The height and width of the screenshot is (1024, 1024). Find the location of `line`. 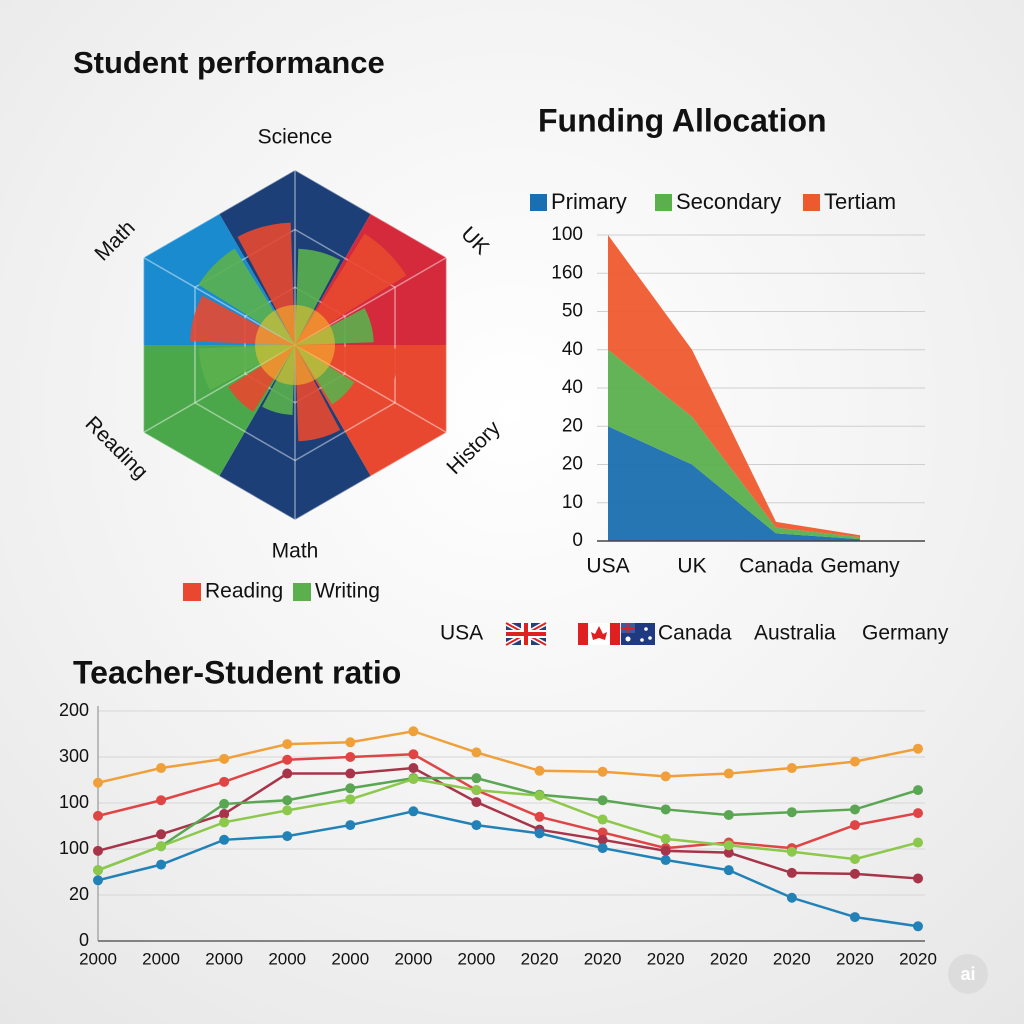

line is located at coordinates (508, 824).